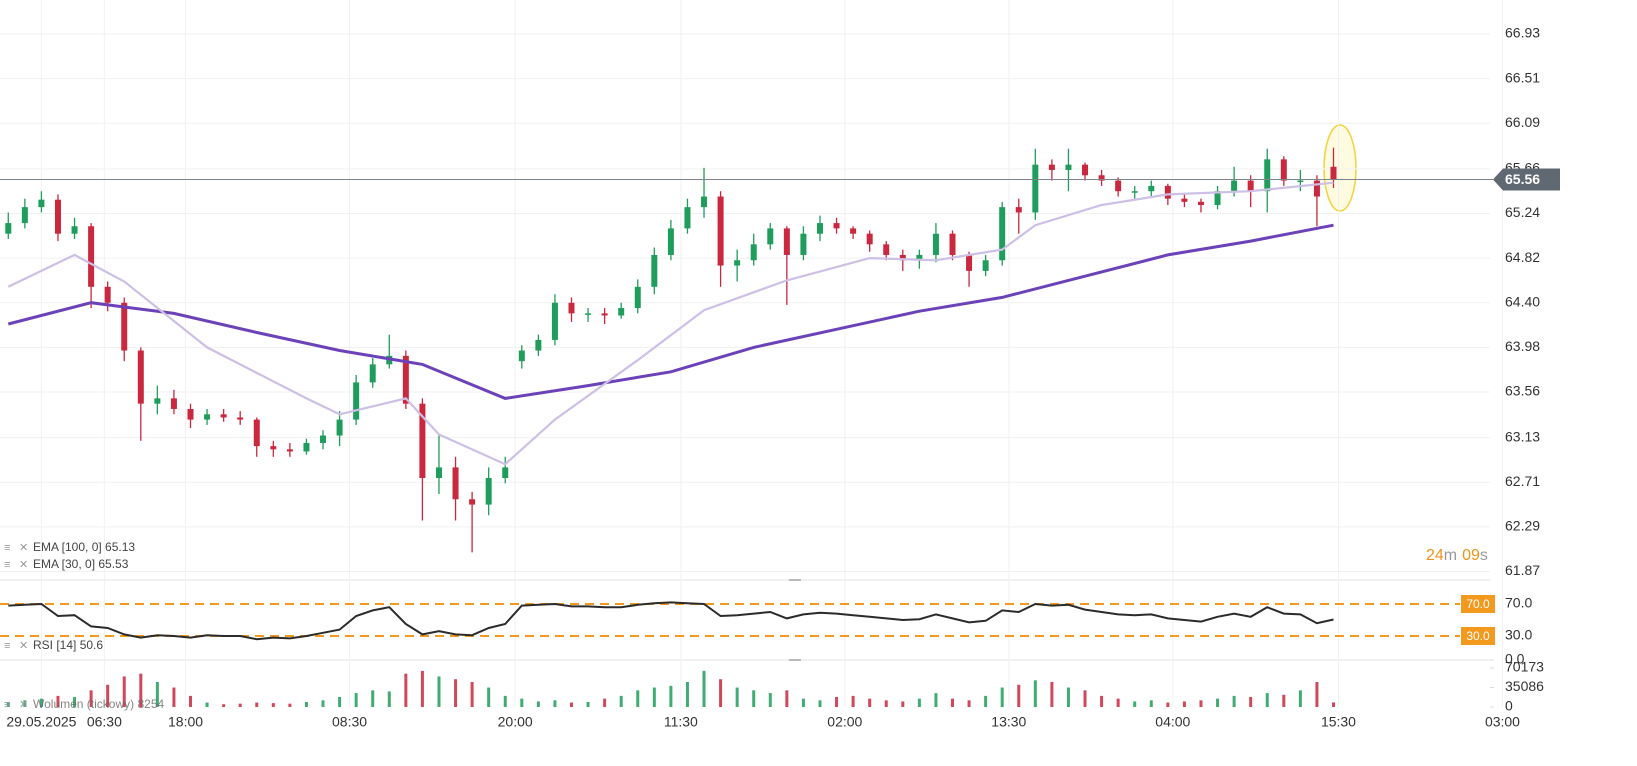  Describe the element at coordinates (1478, 604) in the screenshot. I see `level-tag-label: 70.0` at that location.